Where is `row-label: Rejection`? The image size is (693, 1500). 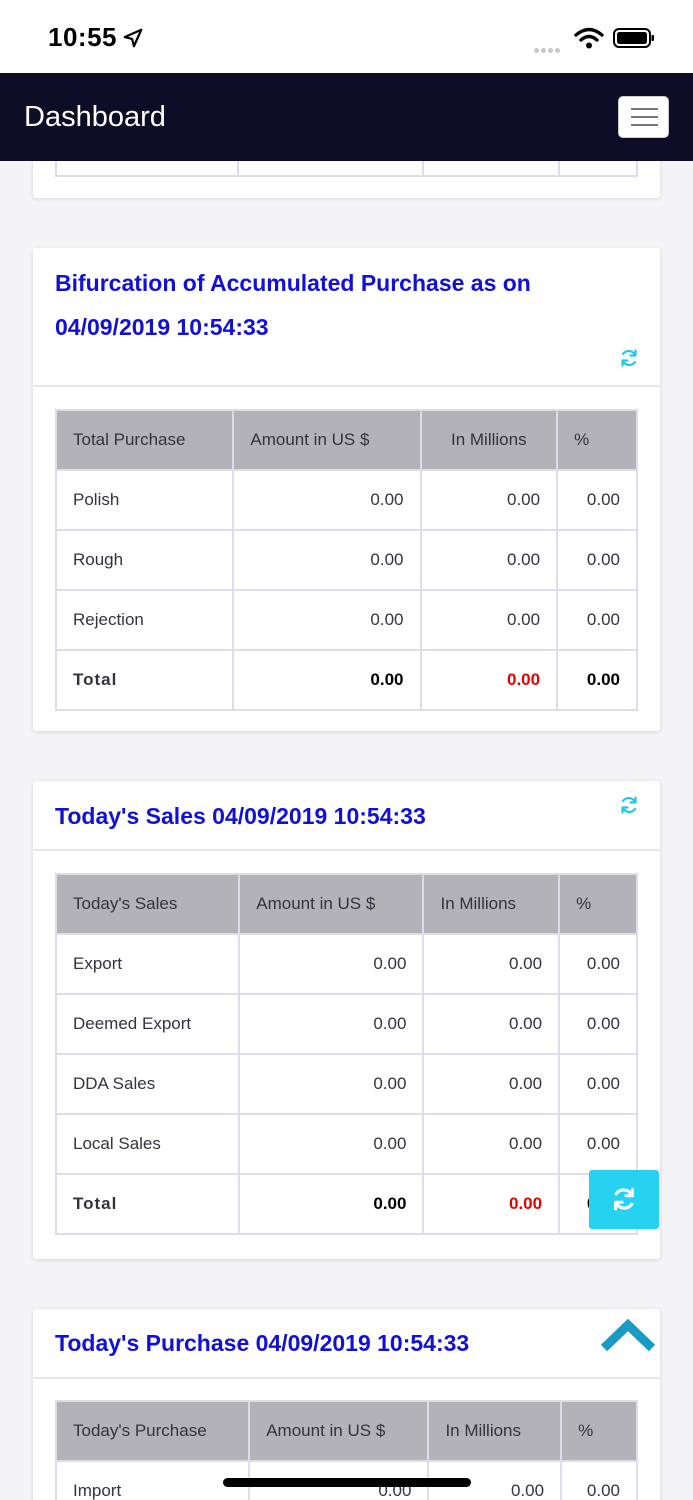
row-label: Rejection is located at coordinates (144, 620).